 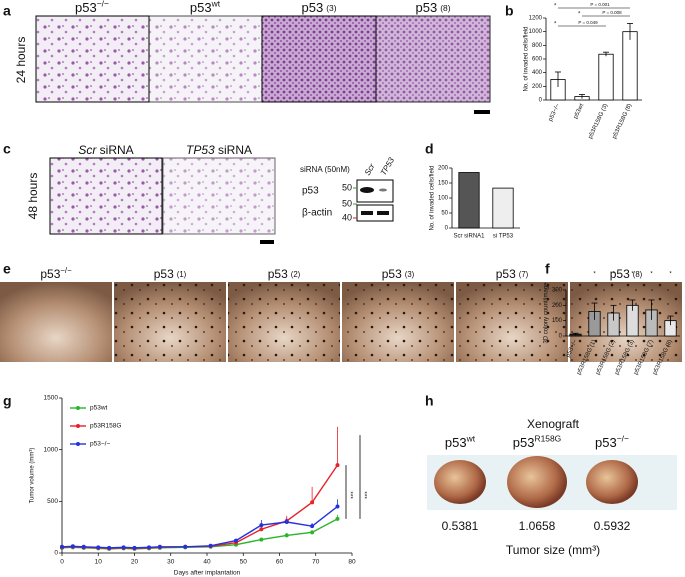 I want to click on y-tick-label: 1500, so click(x=51, y=398).